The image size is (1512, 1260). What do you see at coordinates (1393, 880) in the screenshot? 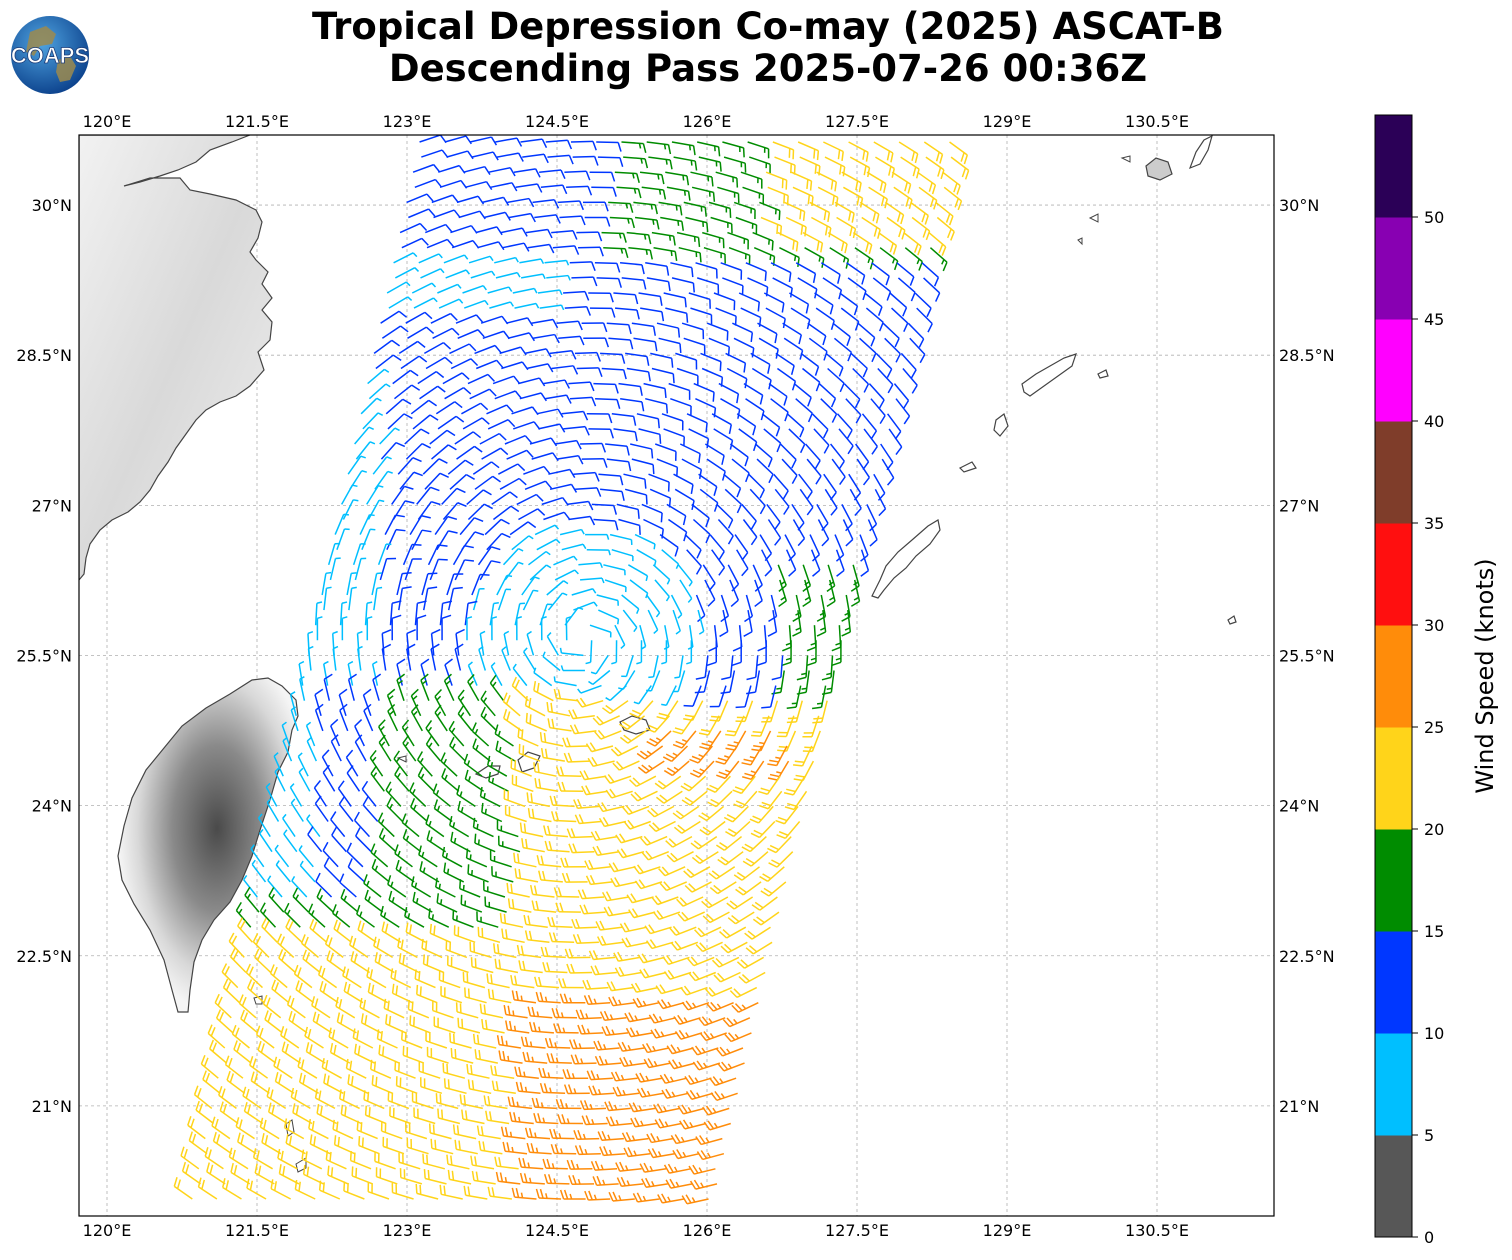
I see `colorbar-bin` at bounding box center [1393, 880].